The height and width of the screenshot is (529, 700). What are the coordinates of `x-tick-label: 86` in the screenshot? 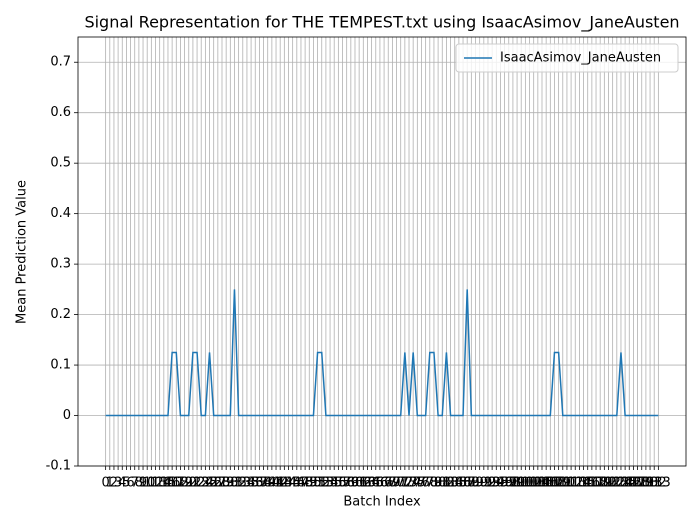 It's located at (463, 483).